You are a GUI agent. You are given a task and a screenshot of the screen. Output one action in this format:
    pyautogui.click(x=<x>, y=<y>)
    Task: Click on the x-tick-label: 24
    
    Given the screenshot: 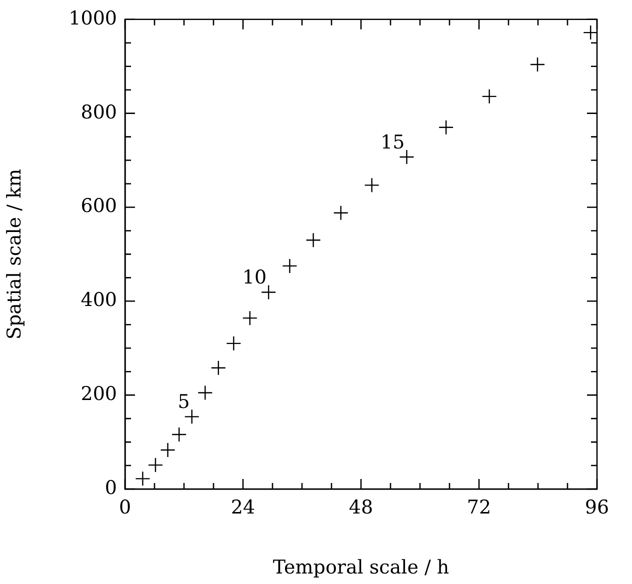 What is the action you would take?
    pyautogui.click(x=243, y=507)
    